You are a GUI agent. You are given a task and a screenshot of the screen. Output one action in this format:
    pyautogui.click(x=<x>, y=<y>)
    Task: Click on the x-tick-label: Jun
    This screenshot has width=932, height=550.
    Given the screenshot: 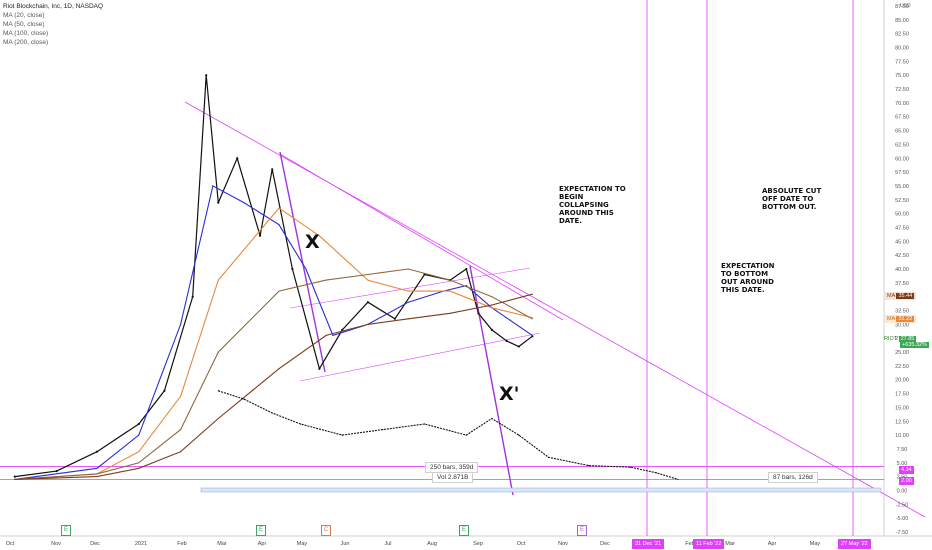 What is the action you would take?
    pyautogui.click(x=345, y=544)
    